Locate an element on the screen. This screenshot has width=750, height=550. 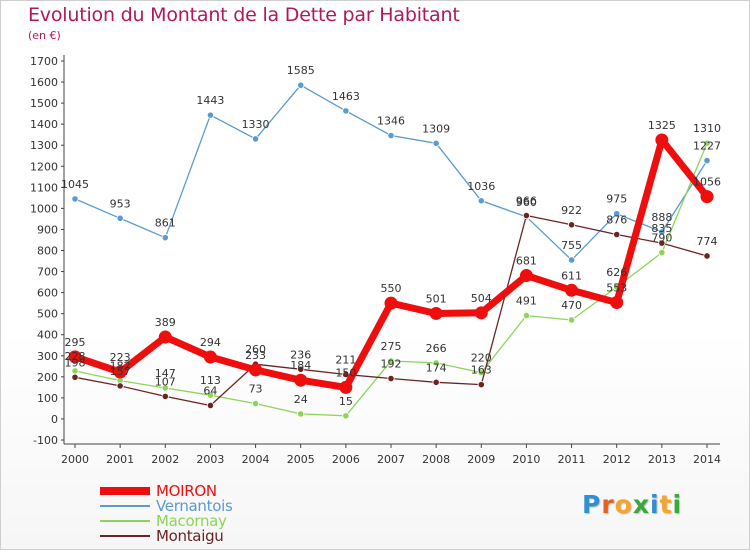
x-tick-label: 2006 is located at coordinates (346, 459).